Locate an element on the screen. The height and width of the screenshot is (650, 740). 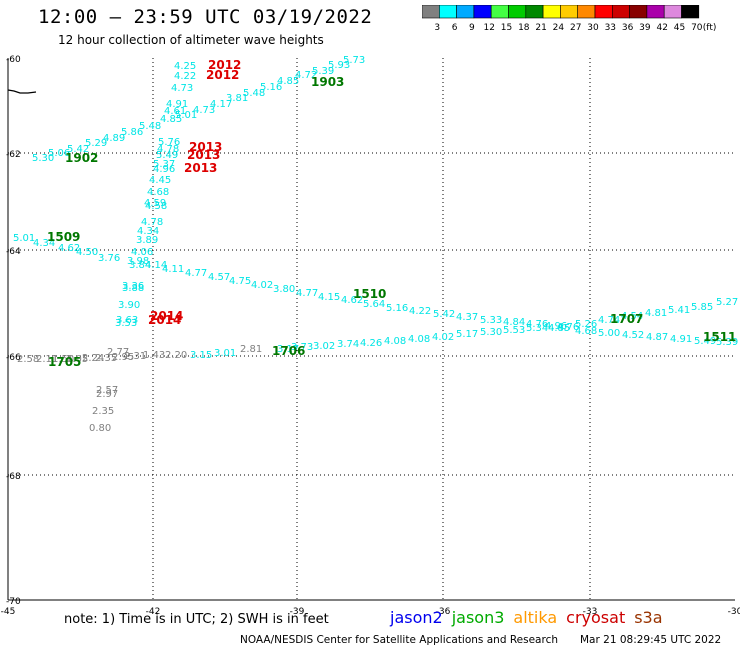
track-time-label: 1705 is located at coordinates (64, 362).